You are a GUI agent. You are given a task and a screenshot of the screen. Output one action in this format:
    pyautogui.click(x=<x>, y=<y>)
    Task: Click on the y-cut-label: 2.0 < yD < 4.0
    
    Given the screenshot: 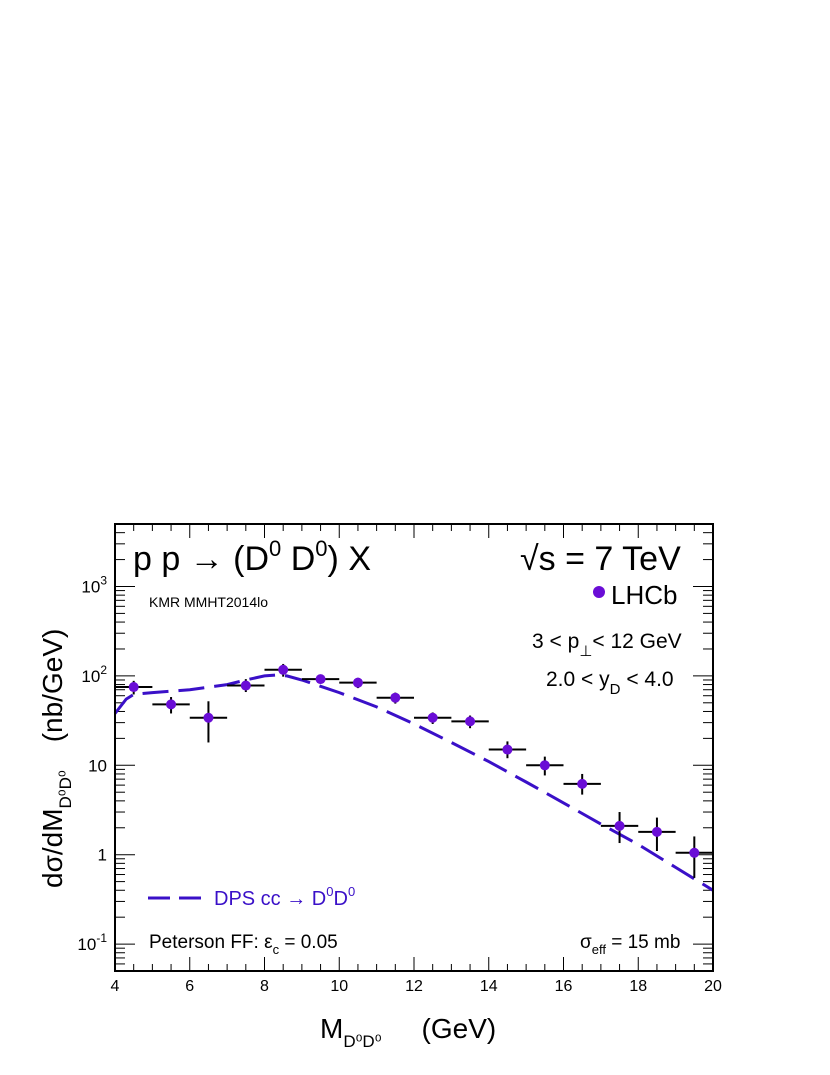 What is the action you would take?
    pyautogui.click(x=610, y=683)
    